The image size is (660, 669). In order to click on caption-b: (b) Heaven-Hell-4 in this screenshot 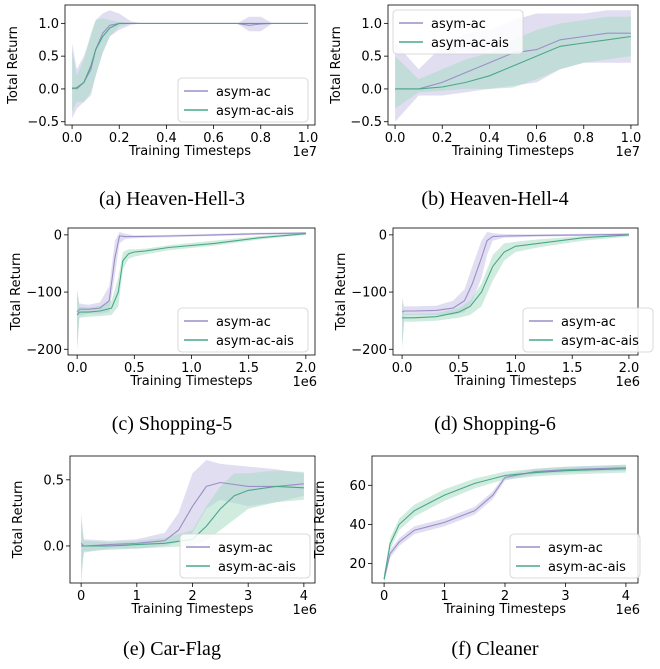, I will do `click(495, 199)`.